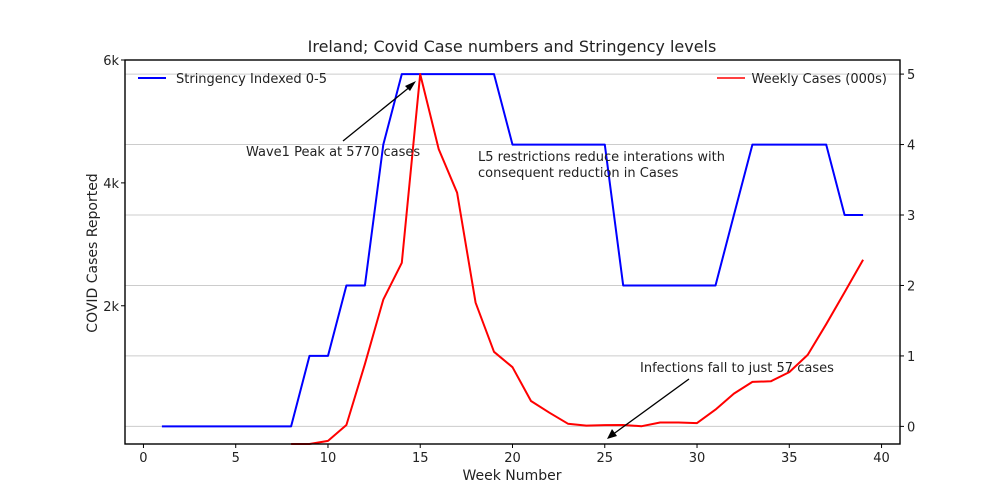 This screenshot has height=500, width=1000. Describe the element at coordinates (93, 252) in the screenshot. I see `y-axis-label: COVID Cases Reported` at that location.